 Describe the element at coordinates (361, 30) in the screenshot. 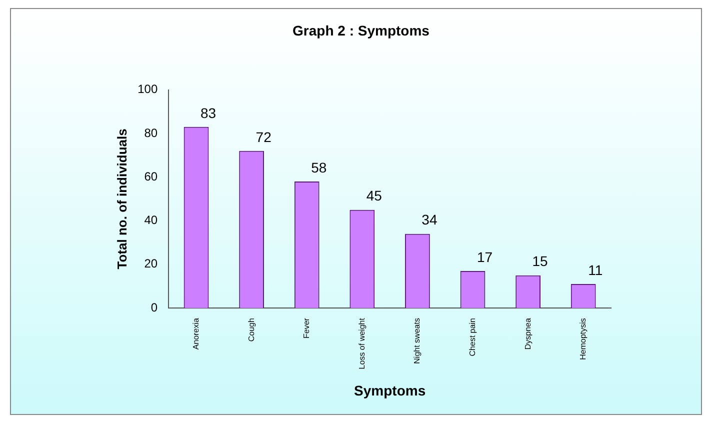

I see `chart-title: Graph 2 : Symptoms` at that location.